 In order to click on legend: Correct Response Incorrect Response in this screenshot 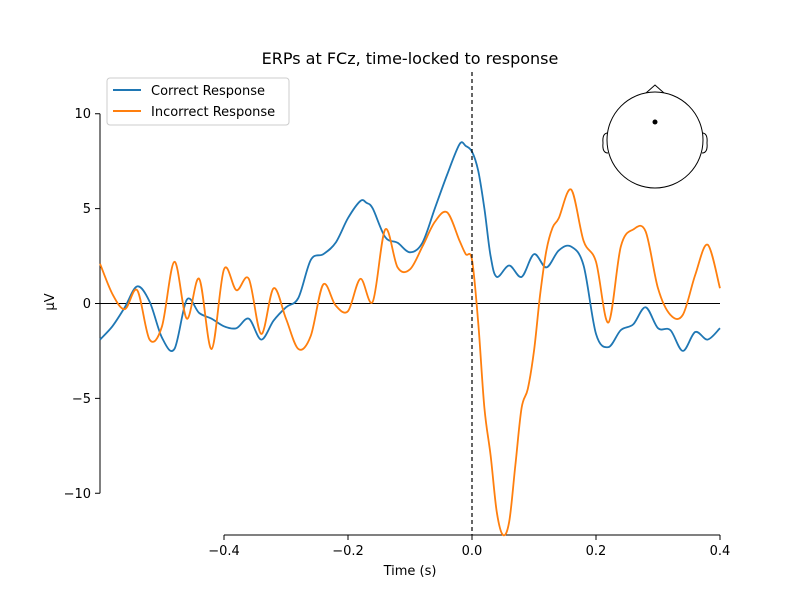, I will do `click(198, 101)`.